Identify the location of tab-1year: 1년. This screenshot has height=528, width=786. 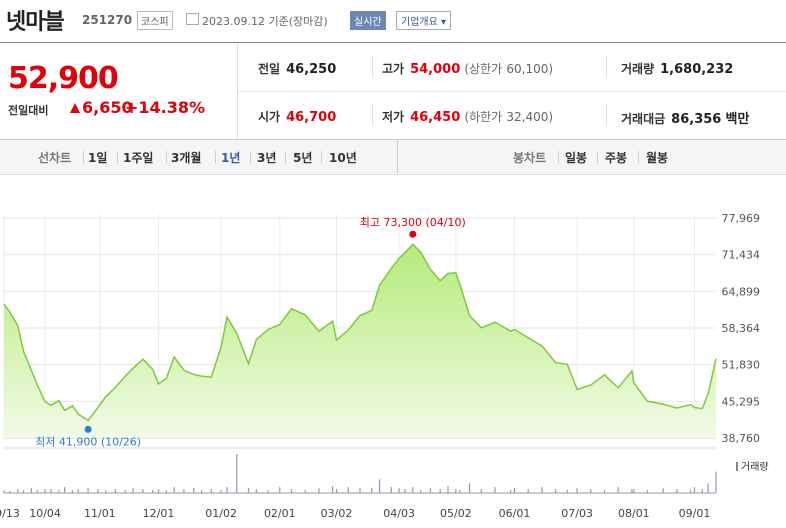
(231, 158).